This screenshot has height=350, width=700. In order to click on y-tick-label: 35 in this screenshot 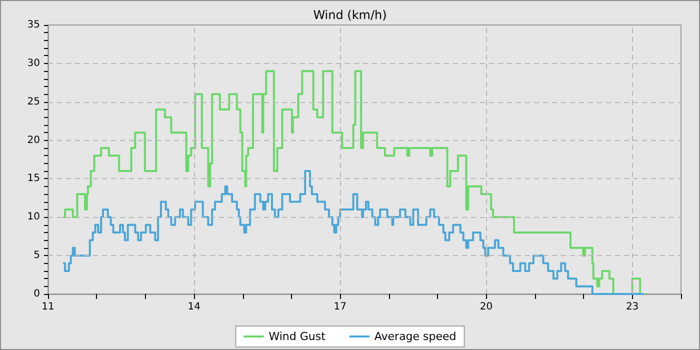, I will do `click(33, 25)`.